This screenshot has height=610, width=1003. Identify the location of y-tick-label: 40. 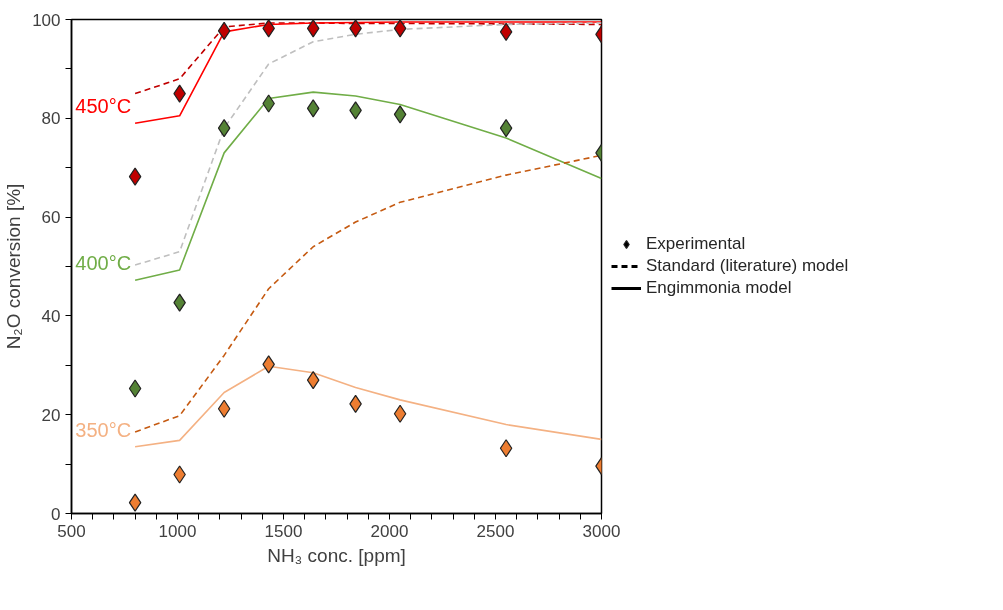
(51, 316).